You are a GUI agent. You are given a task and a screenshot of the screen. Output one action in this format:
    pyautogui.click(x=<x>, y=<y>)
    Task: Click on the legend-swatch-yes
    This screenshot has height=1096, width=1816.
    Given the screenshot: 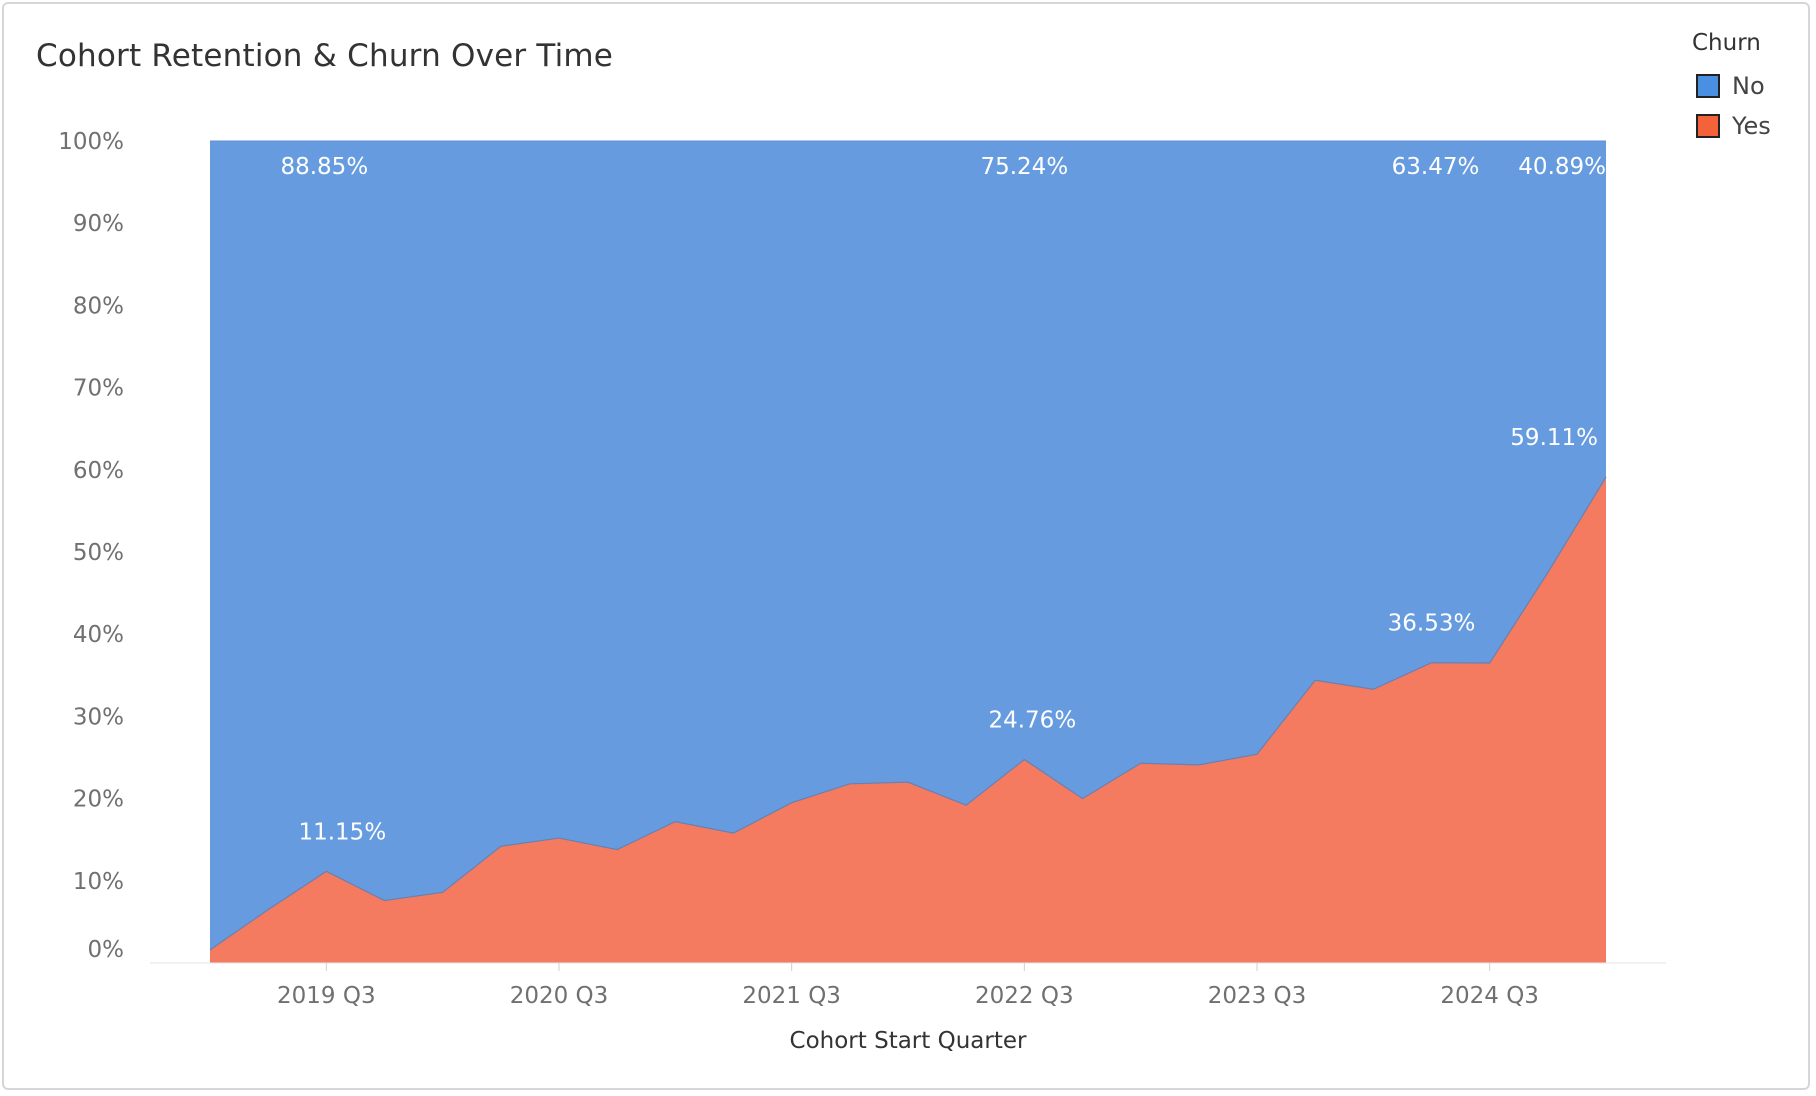 What is the action you would take?
    pyautogui.click(x=1708, y=126)
    